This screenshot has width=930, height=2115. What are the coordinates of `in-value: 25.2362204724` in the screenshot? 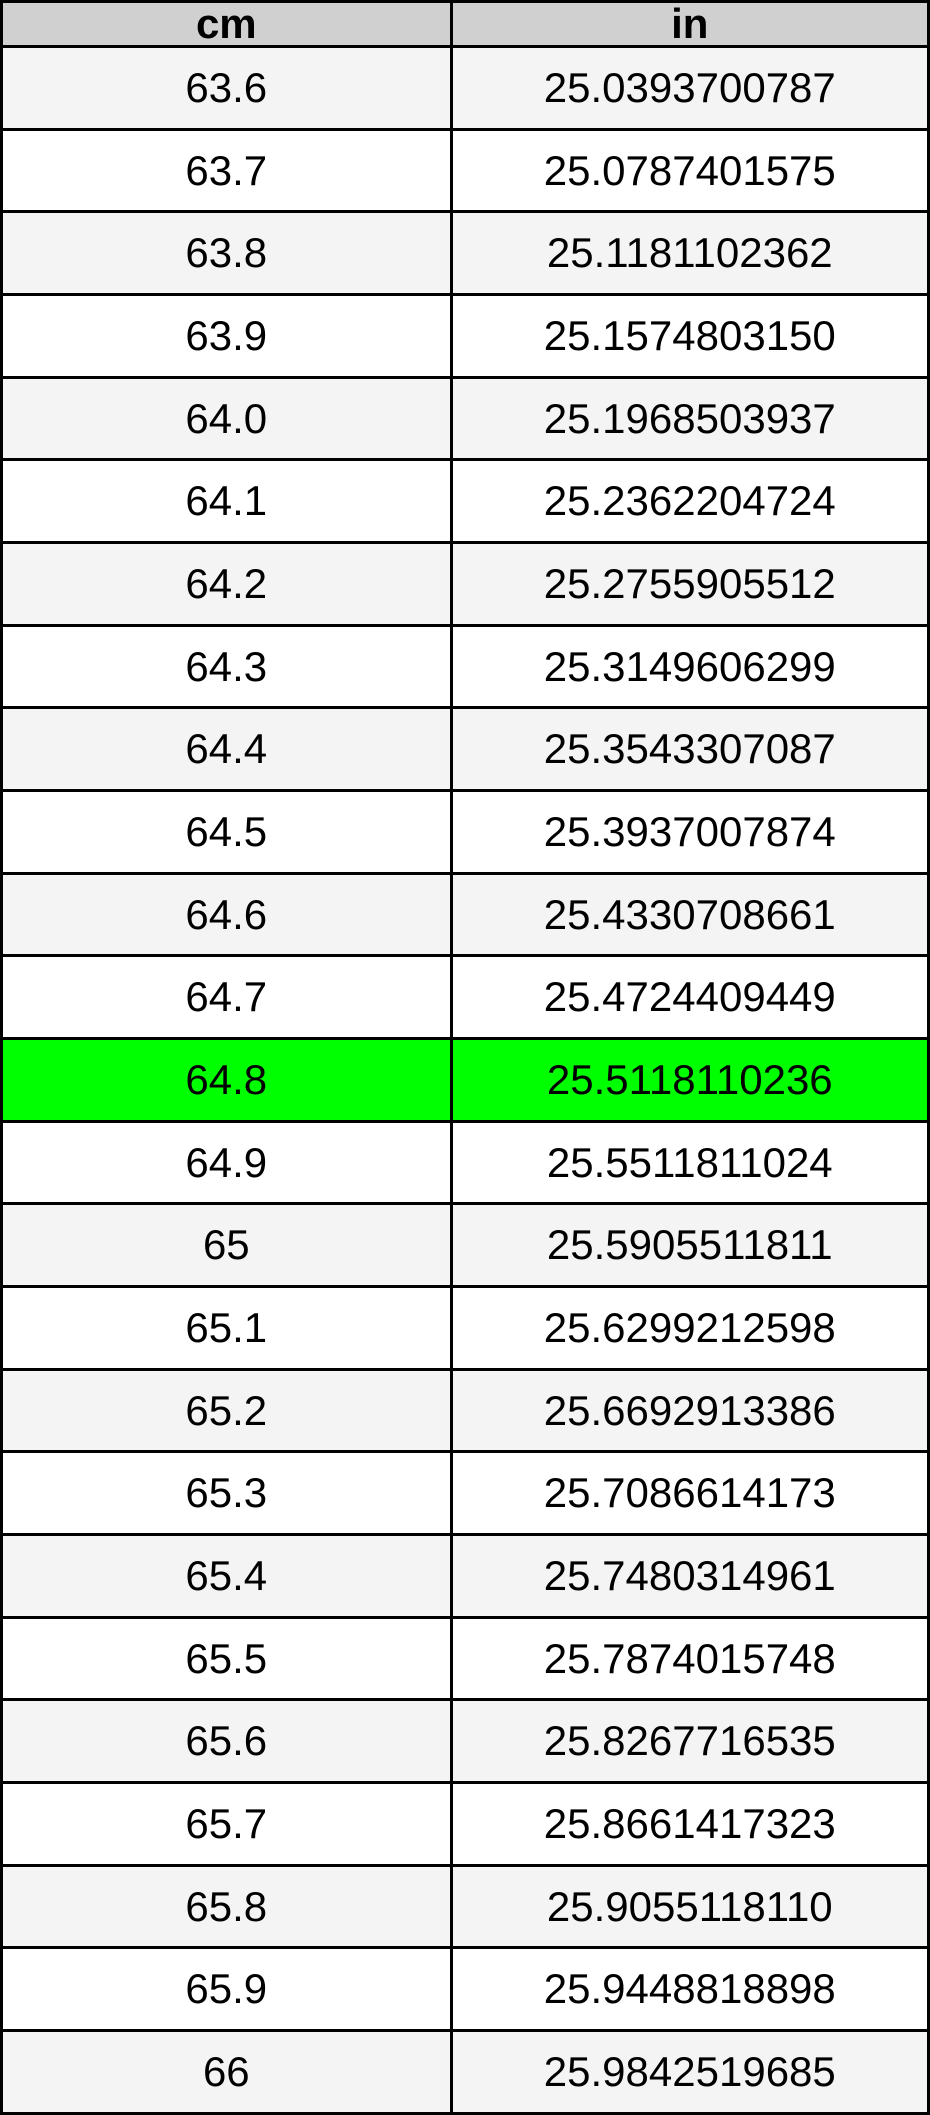 It's located at (689, 501).